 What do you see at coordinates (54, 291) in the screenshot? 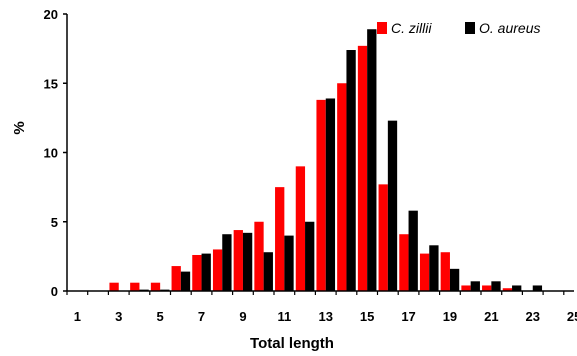
I see `y-tick-label-0: 0` at bounding box center [54, 291].